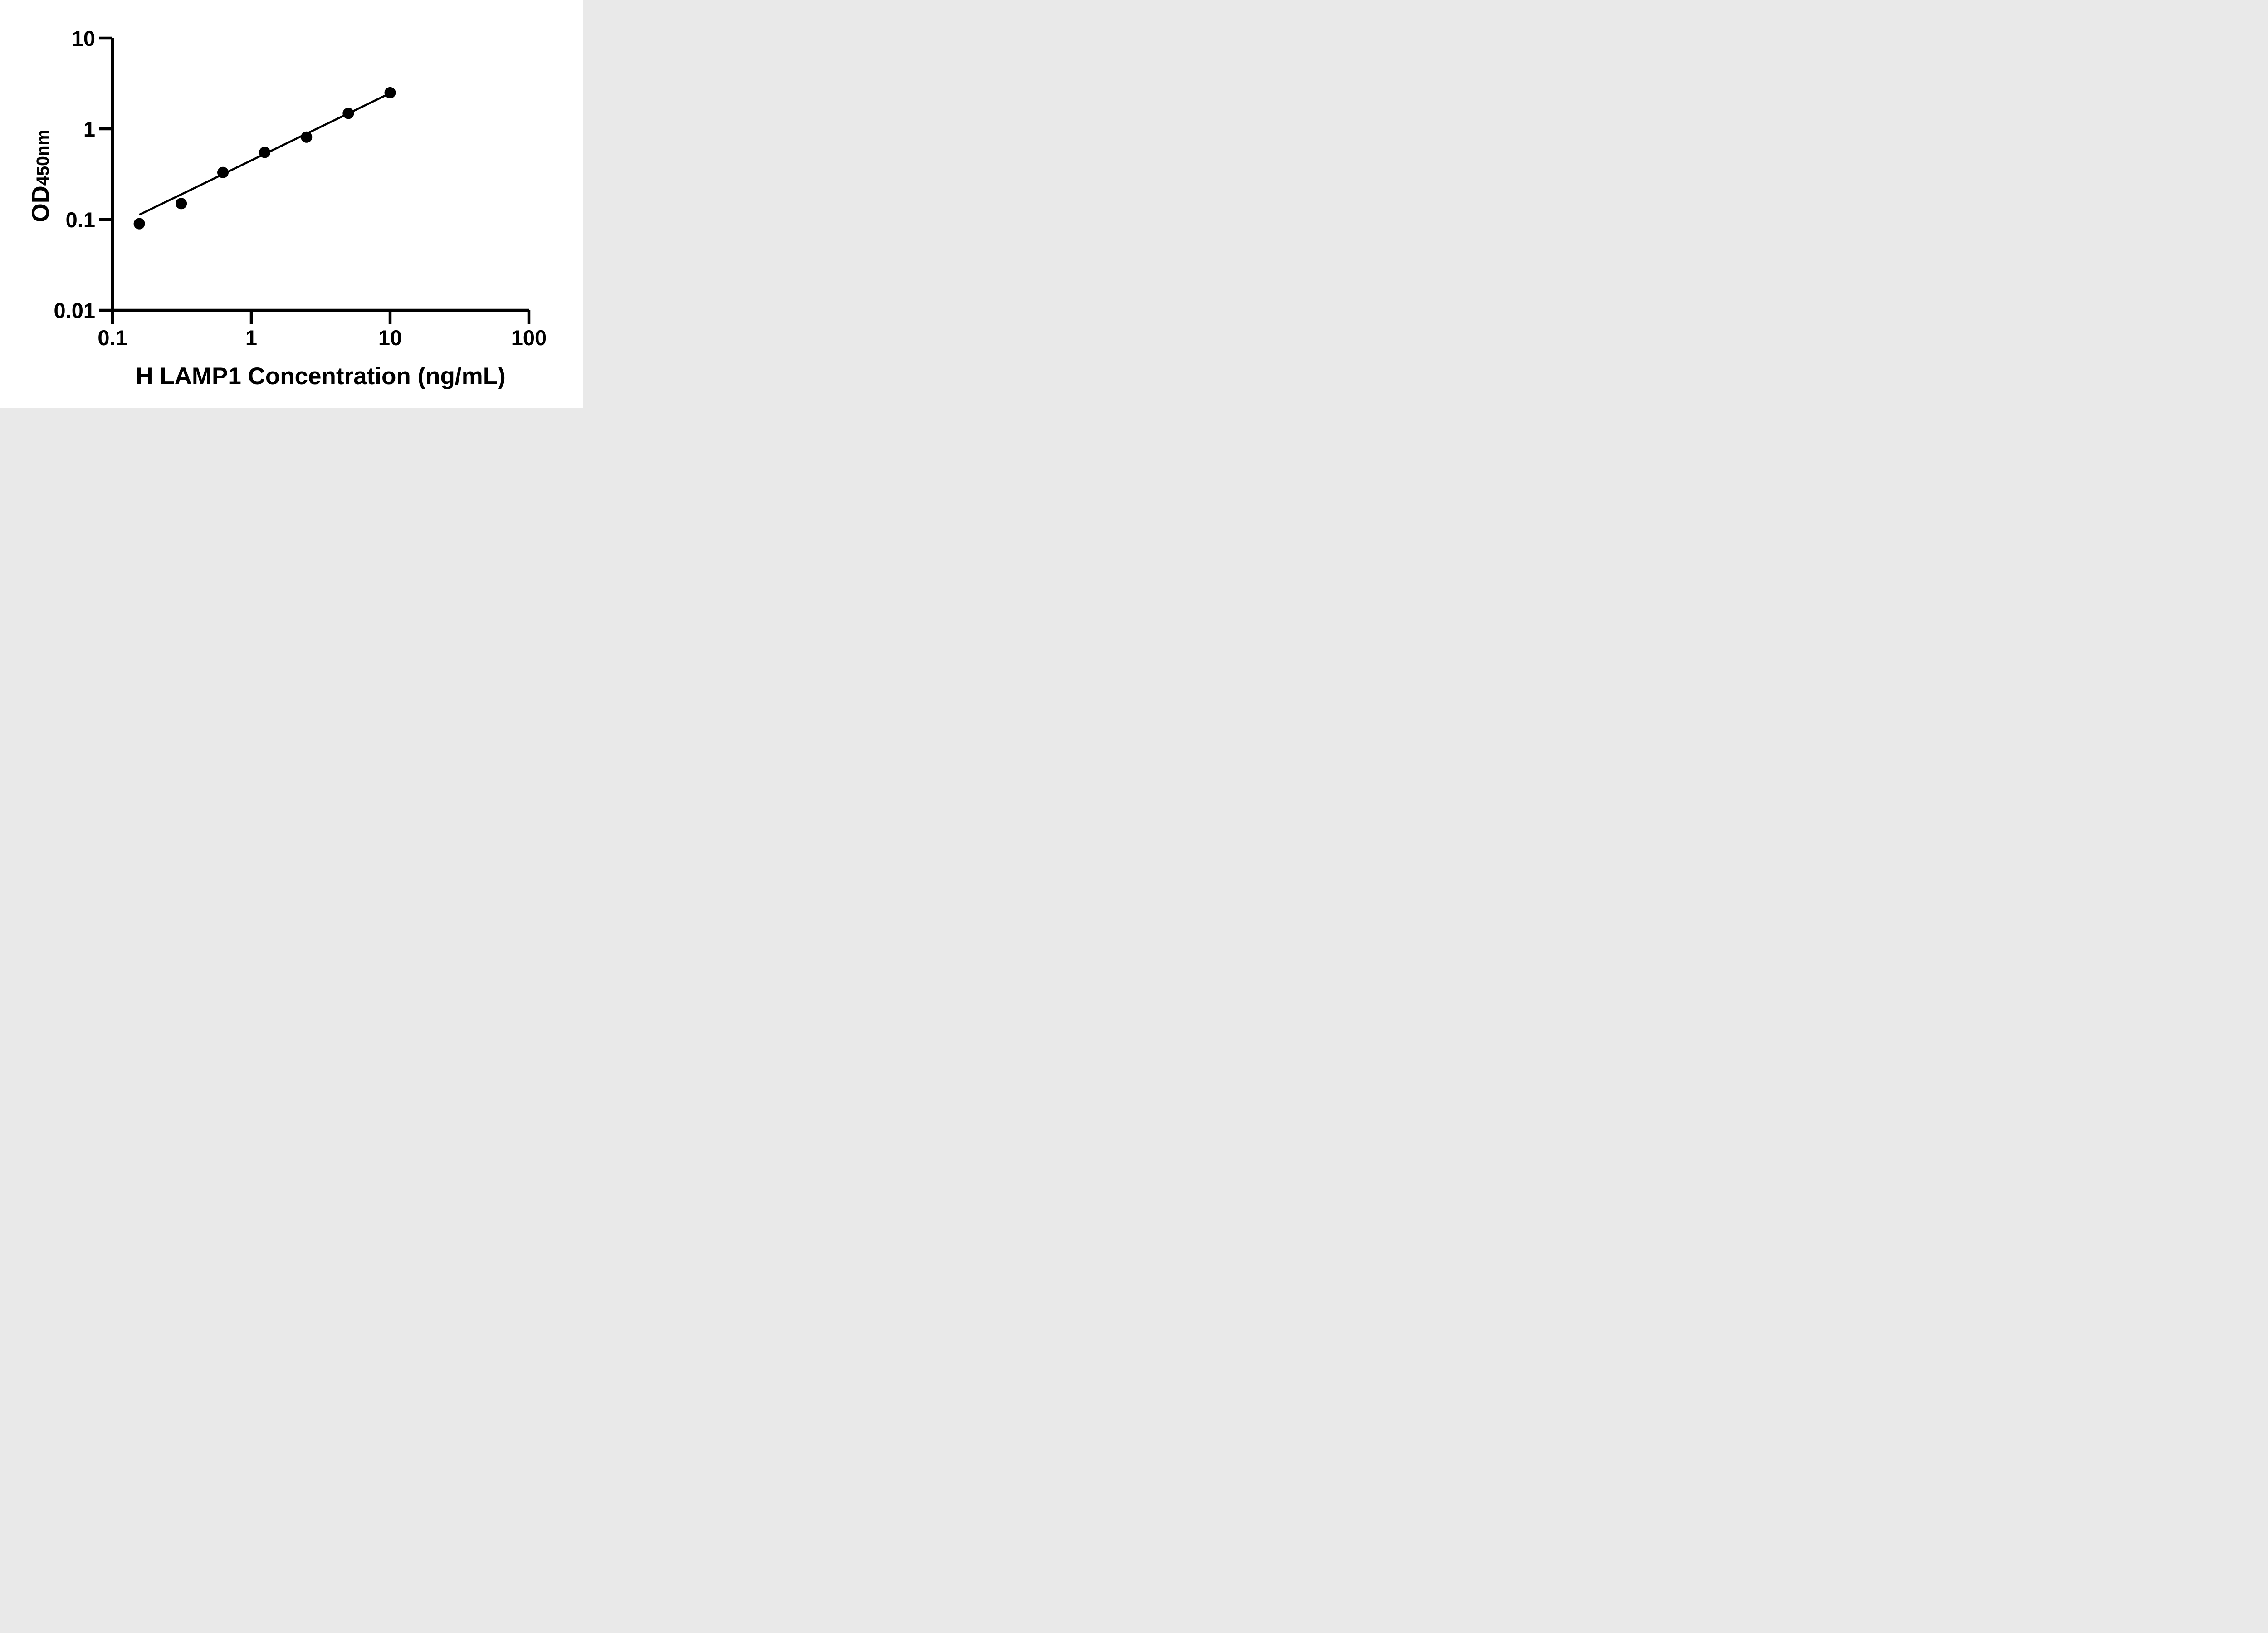  Describe the element at coordinates (321, 376) in the screenshot. I see `x-axis-title: H LAMP1 Concentration (ng/mL)` at that location.